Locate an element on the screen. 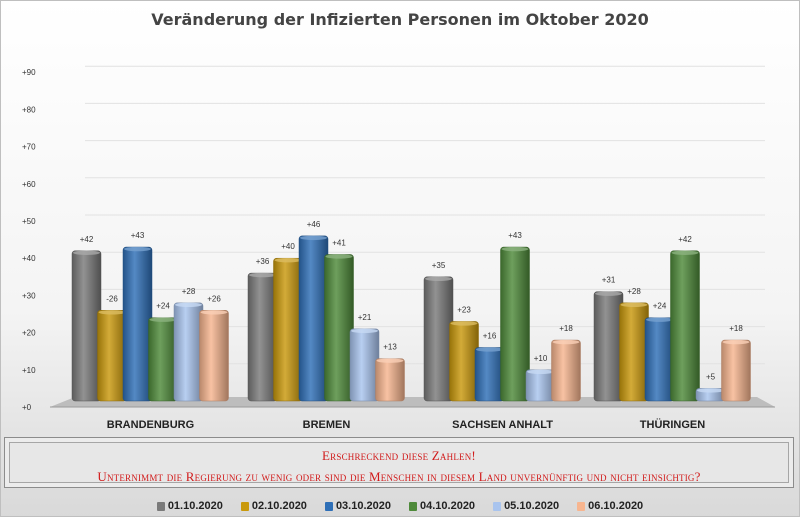  legend-item: 01.10.2020 is located at coordinates (189, 506).